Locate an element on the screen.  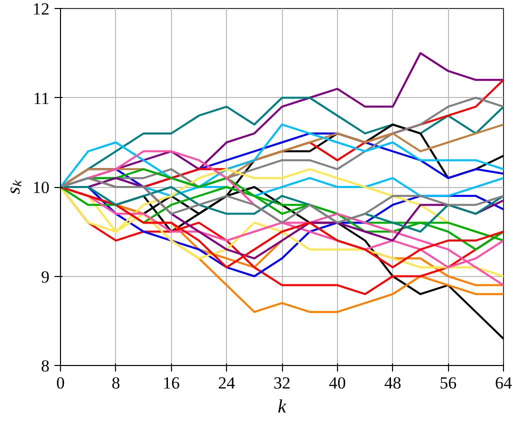
y-tick-label: 11 is located at coordinates (41, 98).